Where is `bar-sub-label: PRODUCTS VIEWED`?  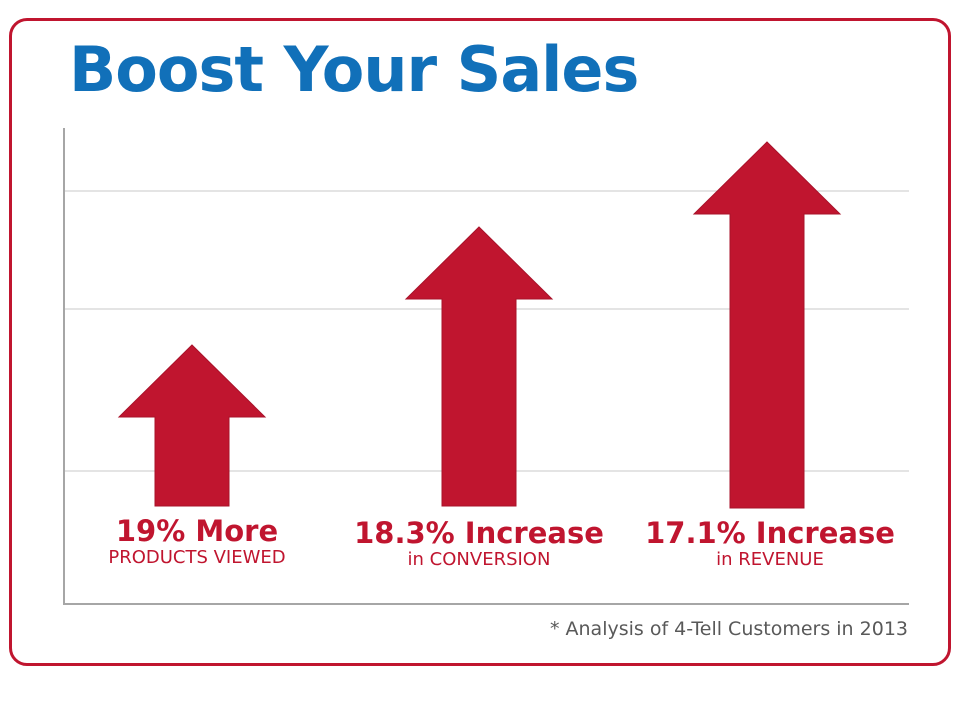
bar-sub-label: PRODUCTS VIEWED is located at coordinates (197, 557).